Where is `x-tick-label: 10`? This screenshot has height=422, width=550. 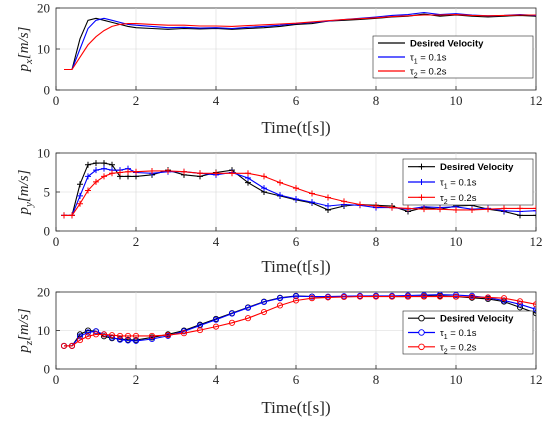
x-tick-label: 10 is located at coordinates (456, 379).